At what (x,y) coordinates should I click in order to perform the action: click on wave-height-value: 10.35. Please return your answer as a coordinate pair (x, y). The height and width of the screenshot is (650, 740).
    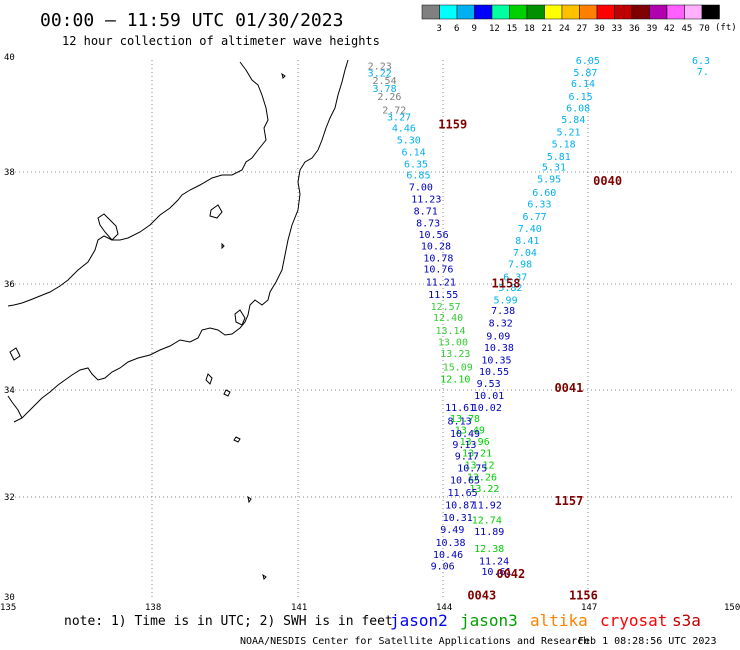
    Looking at the image, I should click on (496, 361).